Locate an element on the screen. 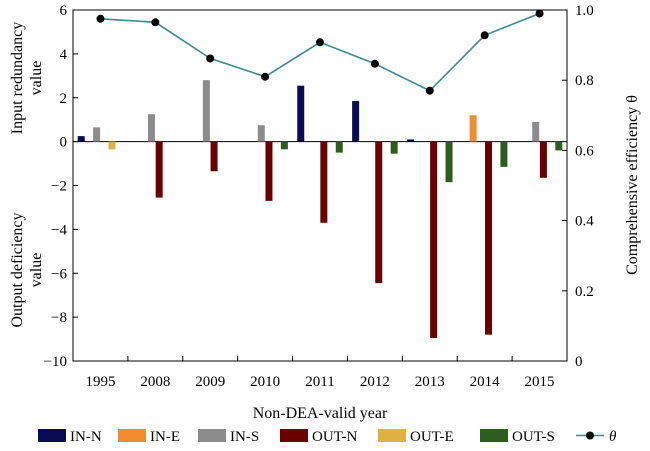  x-axis-title: Non-DEA-valid year is located at coordinates (320, 413).